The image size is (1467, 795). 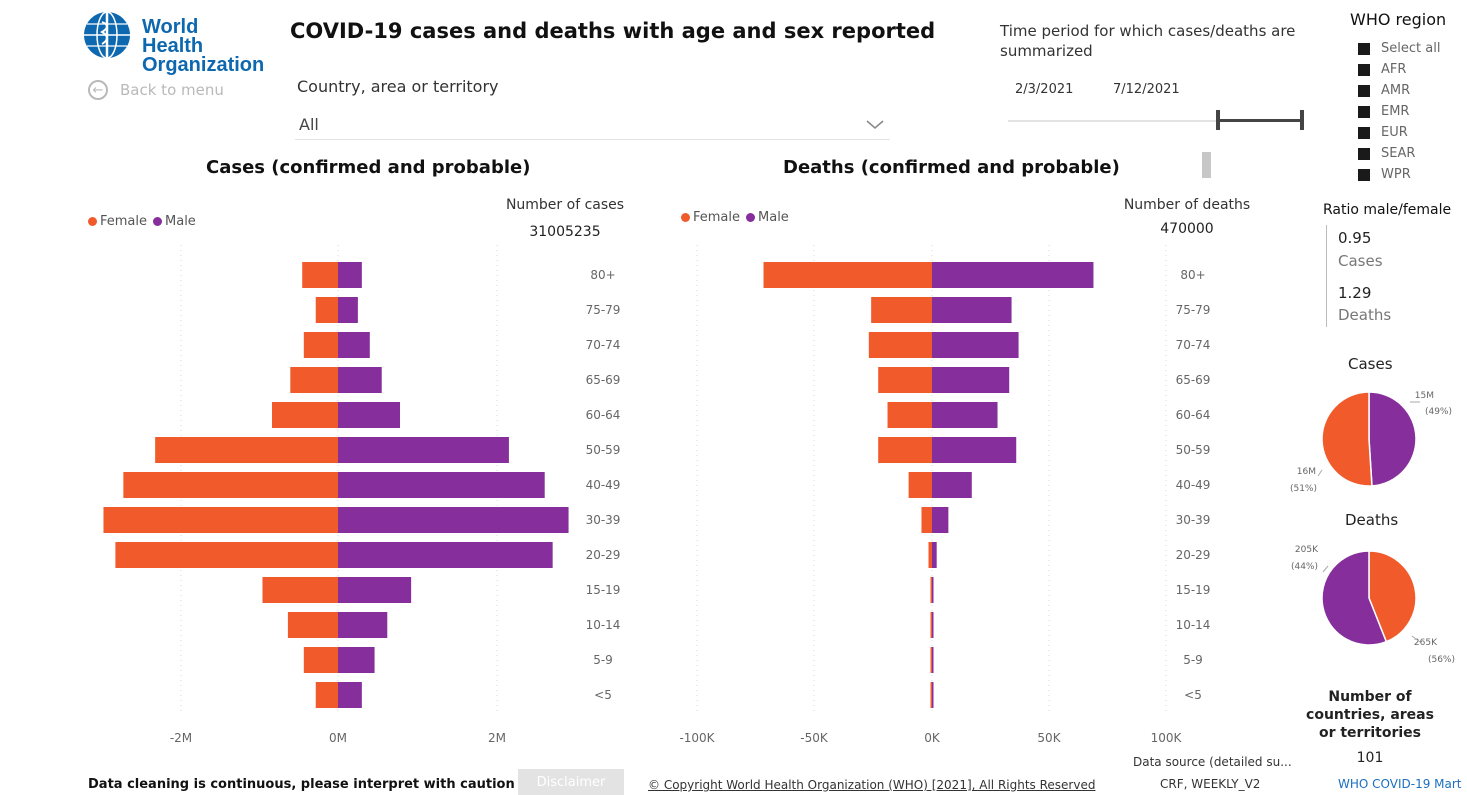 What do you see at coordinates (156, 90) in the screenshot?
I see `back-to-menu-button: ← Back to menu` at bounding box center [156, 90].